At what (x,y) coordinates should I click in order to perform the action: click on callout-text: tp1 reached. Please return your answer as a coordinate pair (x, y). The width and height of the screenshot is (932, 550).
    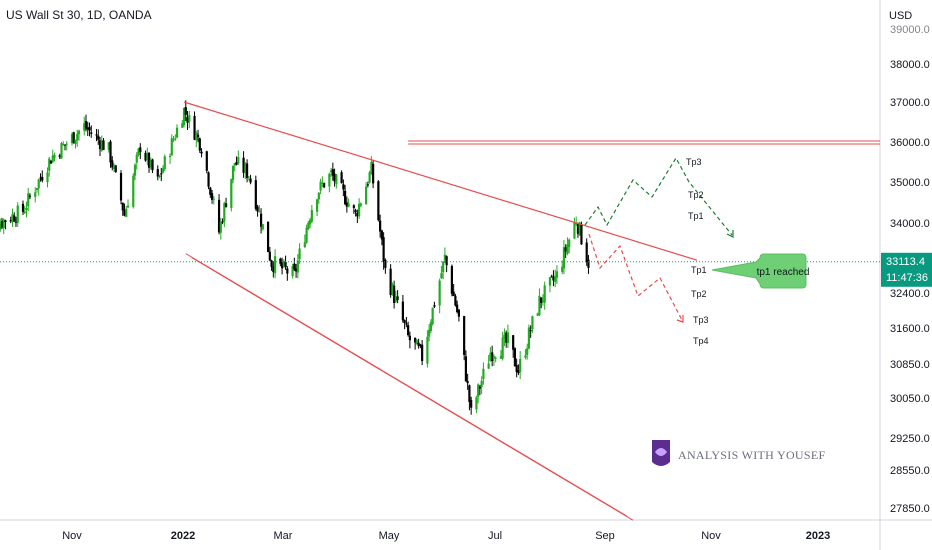
    Looking at the image, I should click on (783, 272).